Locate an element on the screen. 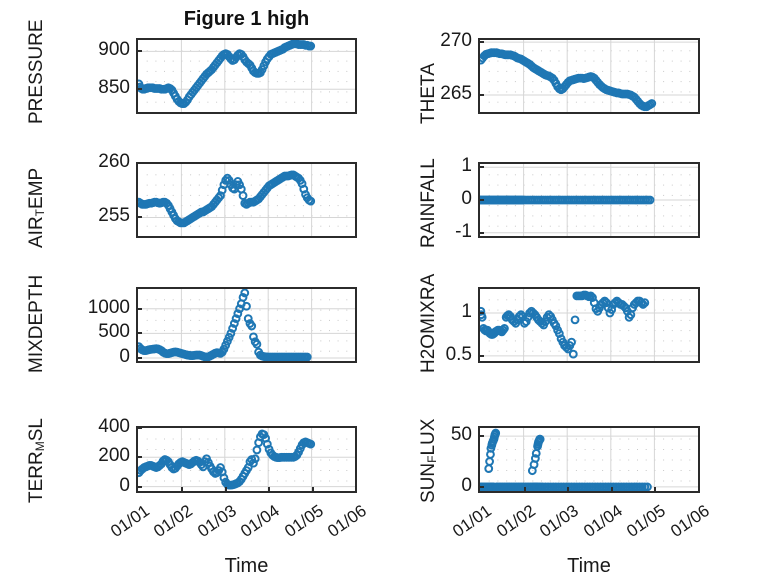 The image size is (778, 583). plot-axes-airtemp is located at coordinates (246, 200).